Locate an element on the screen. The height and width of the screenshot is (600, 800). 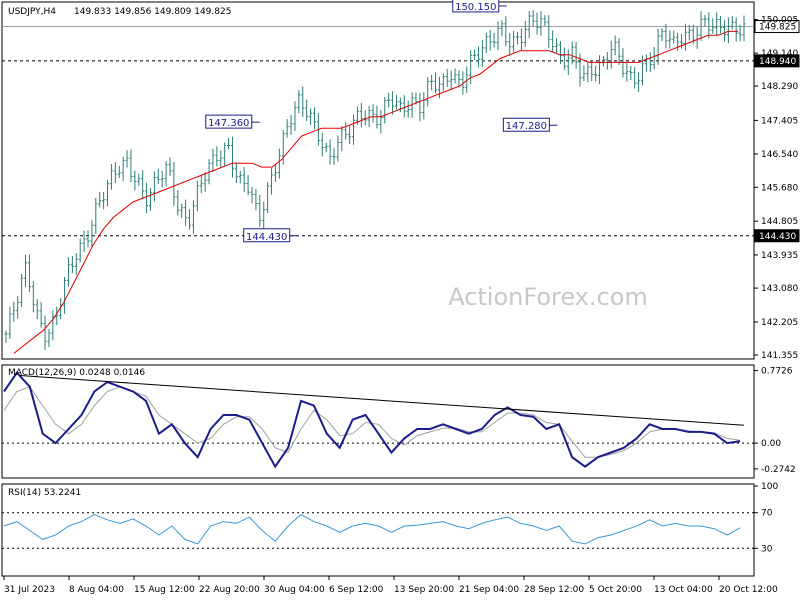
rsi-y-tick-label: 70 is located at coordinates (767, 514).